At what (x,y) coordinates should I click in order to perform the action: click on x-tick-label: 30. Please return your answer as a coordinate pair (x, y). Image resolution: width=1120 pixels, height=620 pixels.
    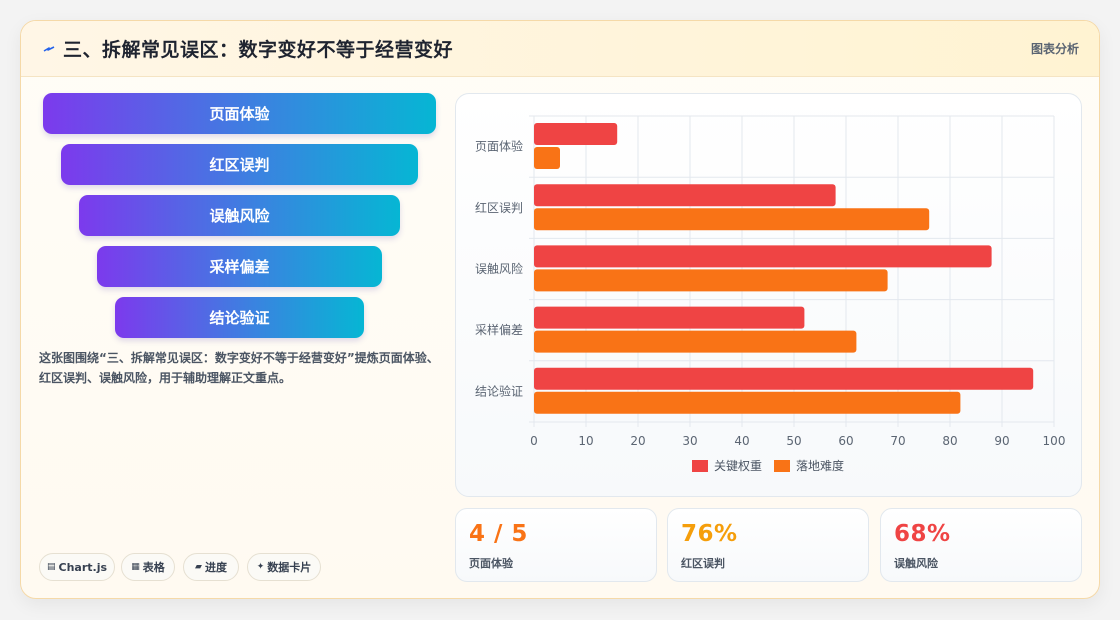
    Looking at the image, I should click on (689, 441).